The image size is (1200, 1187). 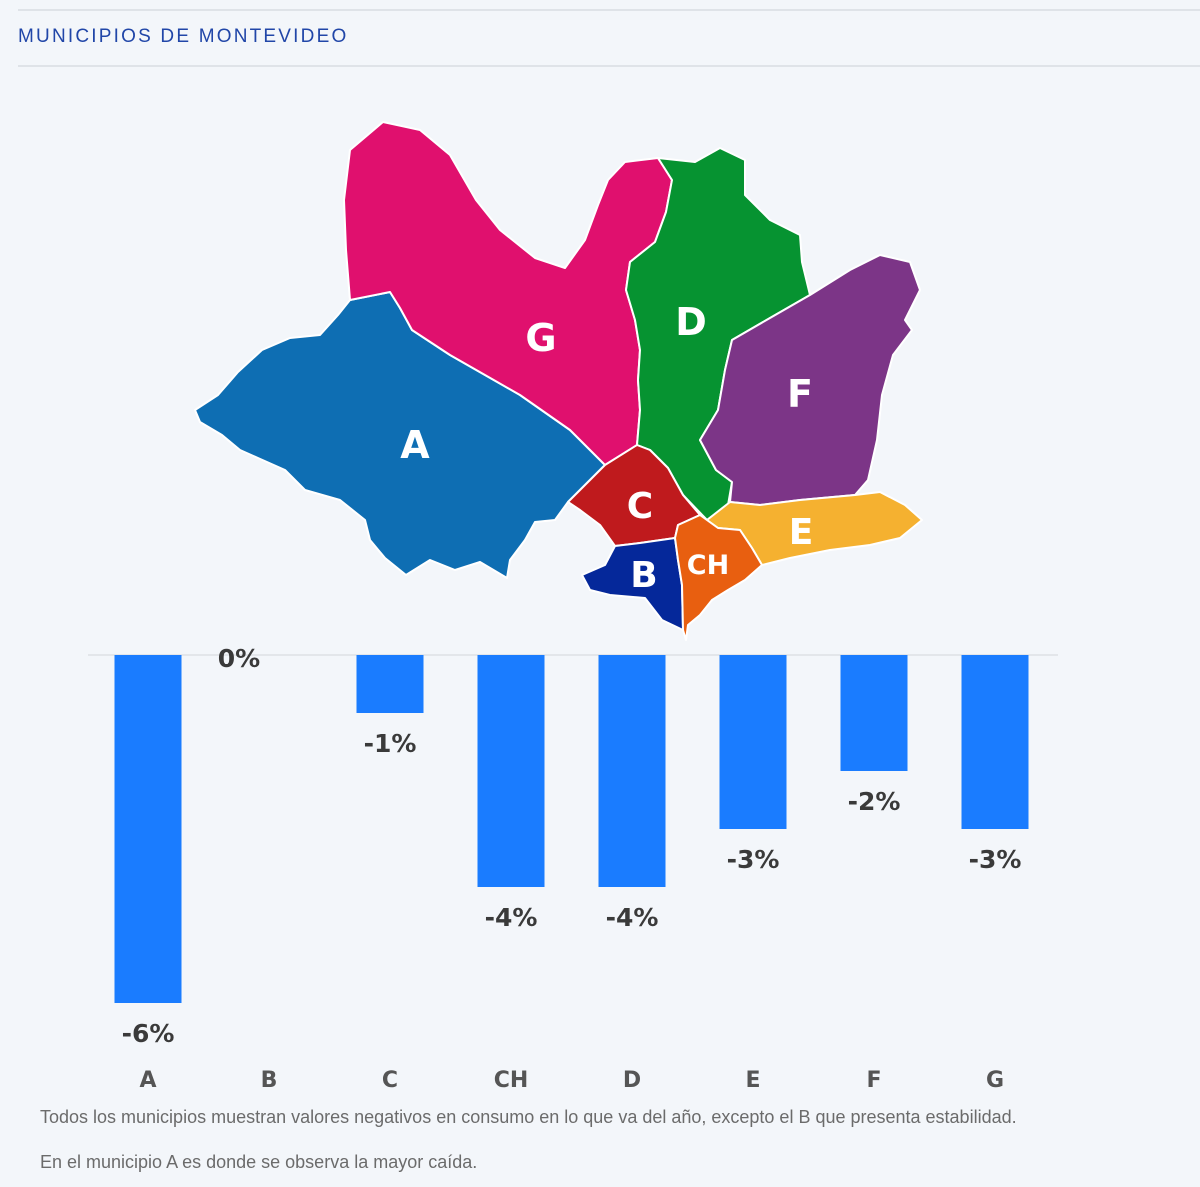 What do you see at coordinates (148, 1033) in the screenshot?
I see `value-label-a: -6%` at bounding box center [148, 1033].